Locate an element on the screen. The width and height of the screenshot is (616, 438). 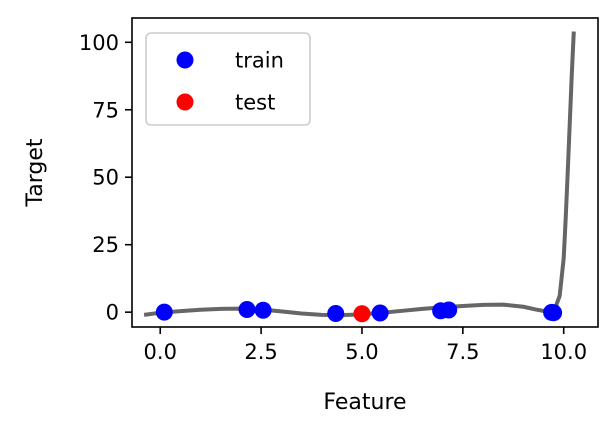
y-tick-label: 50 is located at coordinates (105, 178).